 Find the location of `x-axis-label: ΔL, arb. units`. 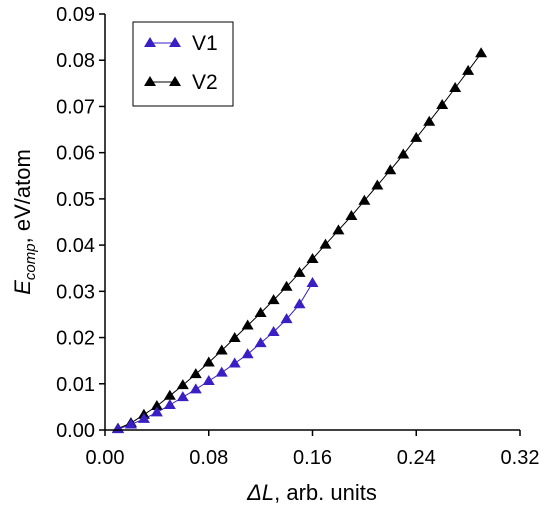

x-axis-label: ΔL, arb. units is located at coordinates (311, 492).